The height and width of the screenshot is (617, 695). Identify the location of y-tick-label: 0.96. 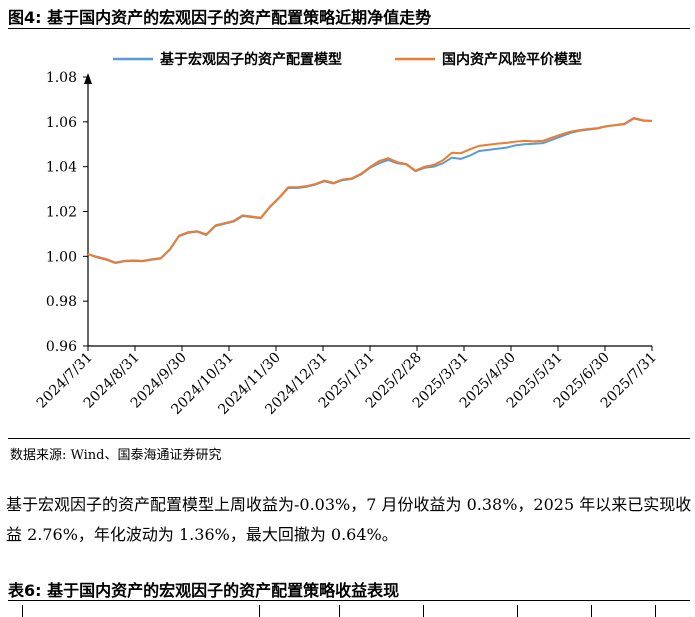
(61, 347).